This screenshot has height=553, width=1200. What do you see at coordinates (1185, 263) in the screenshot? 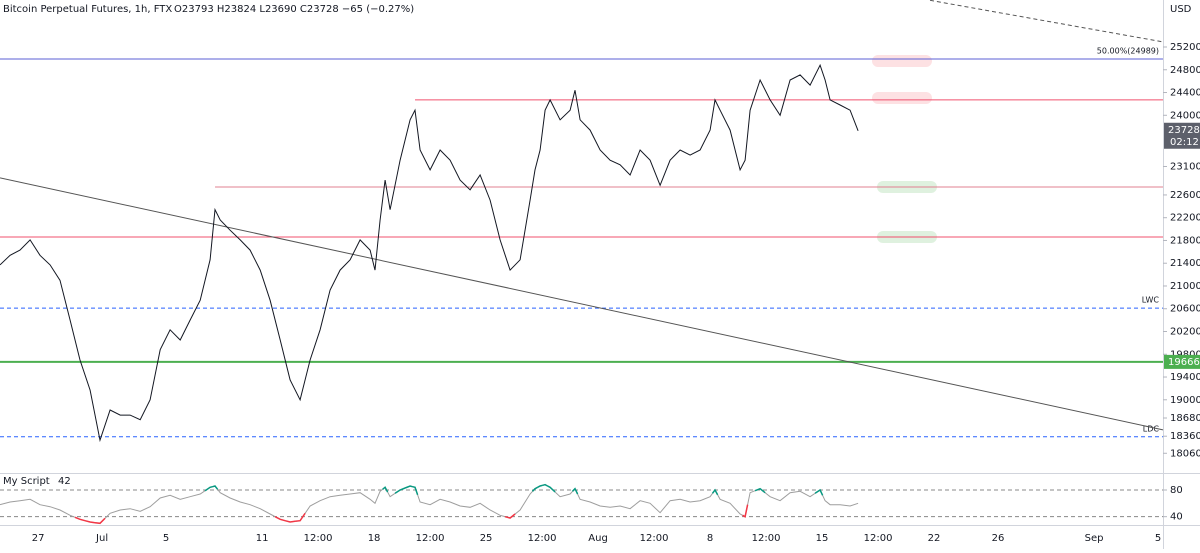
I see `y-tick-label: 21400` at bounding box center [1185, 263].